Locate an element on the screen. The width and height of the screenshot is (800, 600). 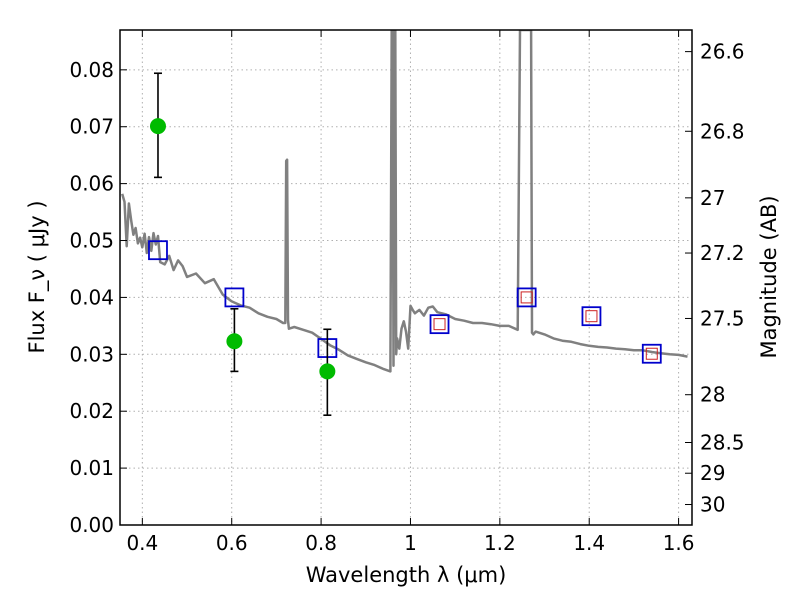
y-axis-label: Flux F_ν ( μJy ) is located at coordinates (37, 276).